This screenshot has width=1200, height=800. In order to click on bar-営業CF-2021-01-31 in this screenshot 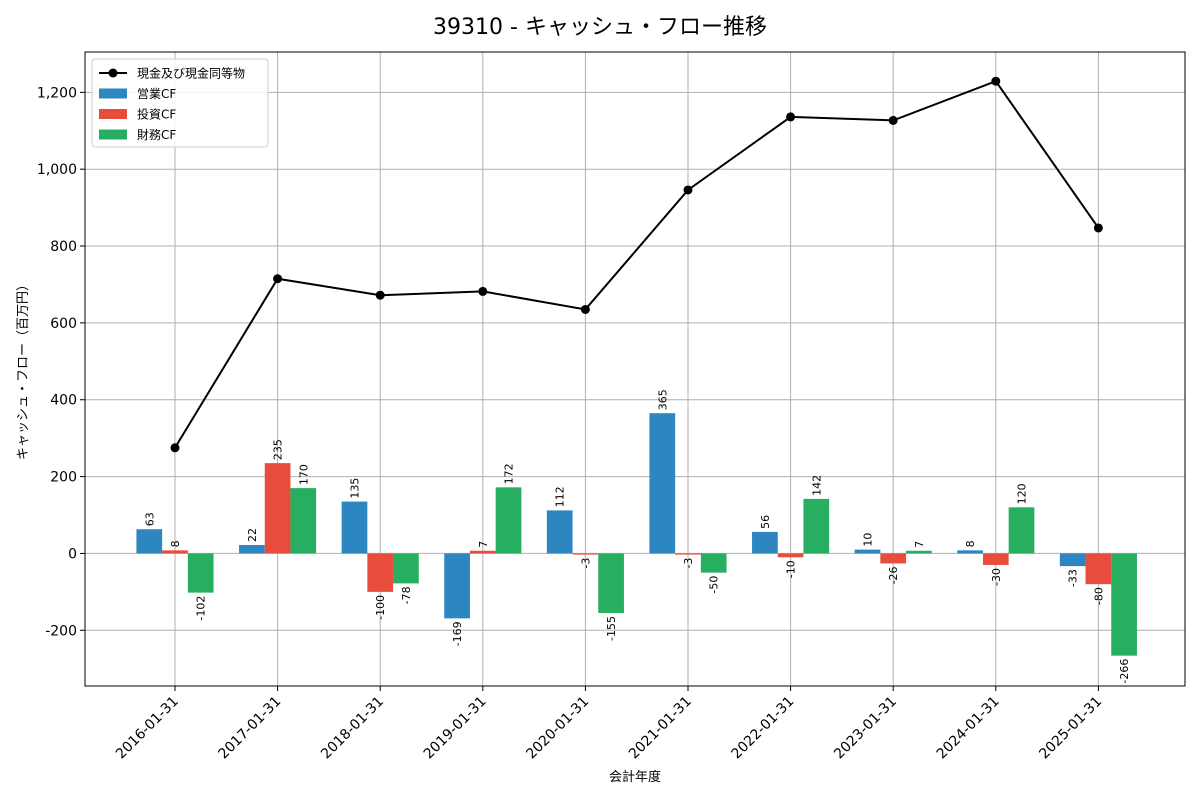, I will do `click(662, 483)`.